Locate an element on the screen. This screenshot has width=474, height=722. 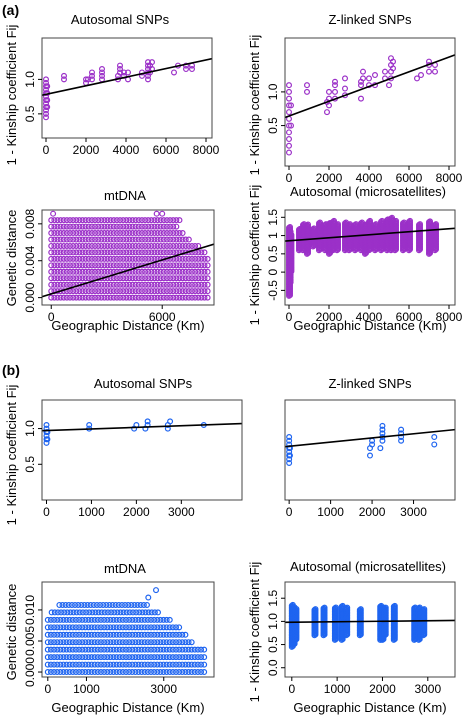
y-tick-label: 0.005 is located at coordinates (30, 641).